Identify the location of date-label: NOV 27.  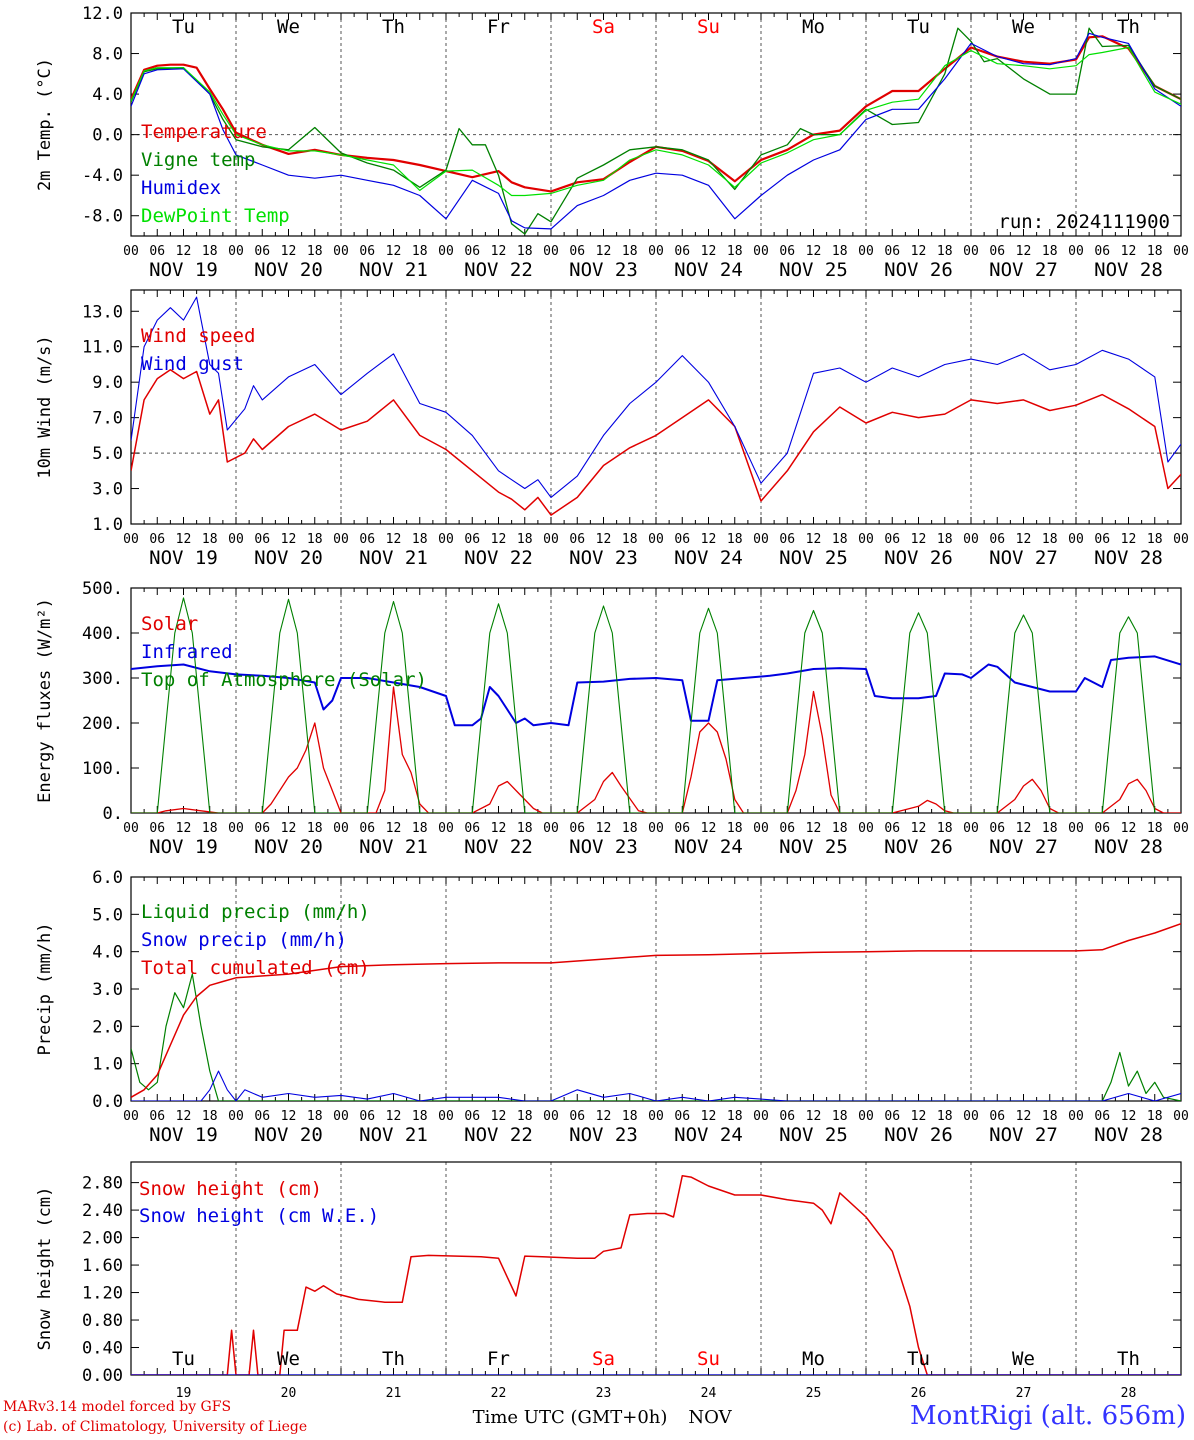
(1023, 270).